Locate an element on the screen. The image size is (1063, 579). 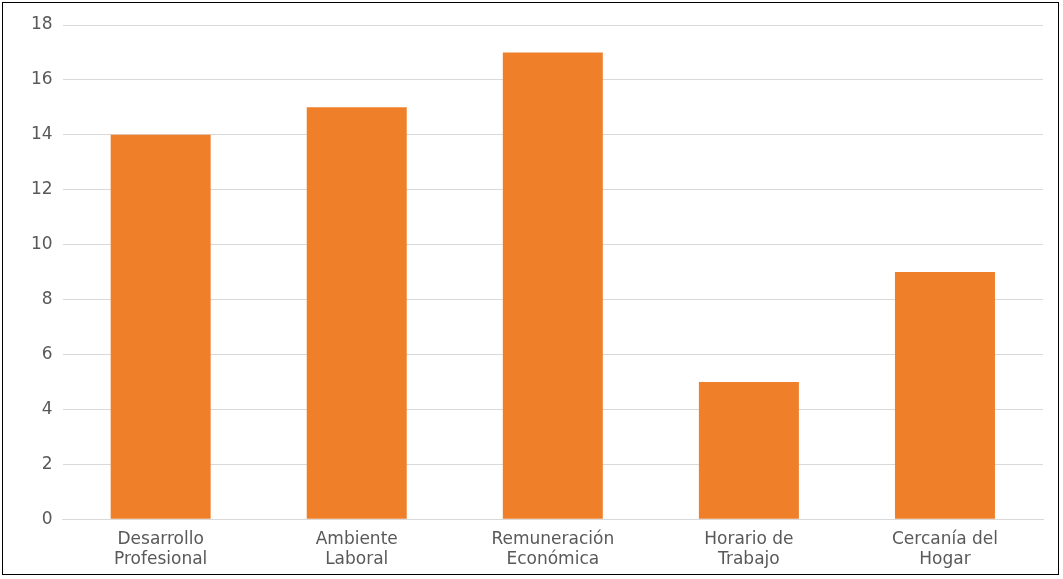
x-tick-label: Horario de Trabajo is located at coordinates (749, 548).